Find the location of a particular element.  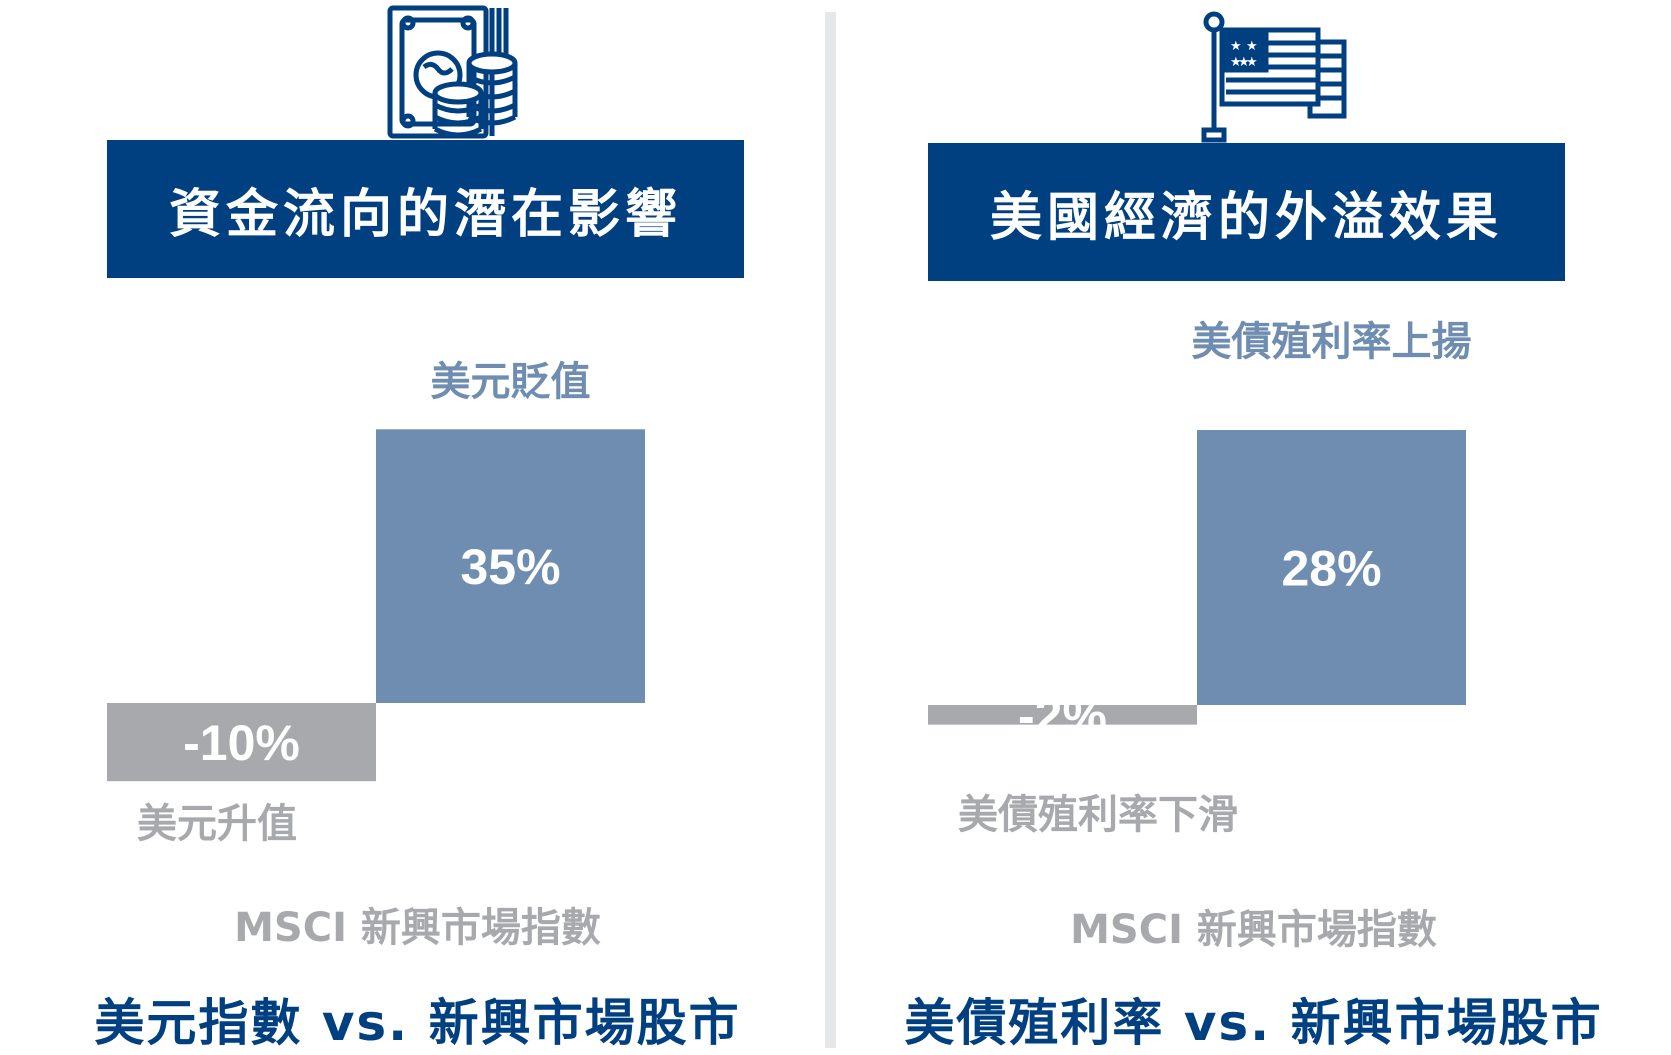

bar-chart: -10% 美元升值 35% 美元貶值 is located at coordinates (376, 603).